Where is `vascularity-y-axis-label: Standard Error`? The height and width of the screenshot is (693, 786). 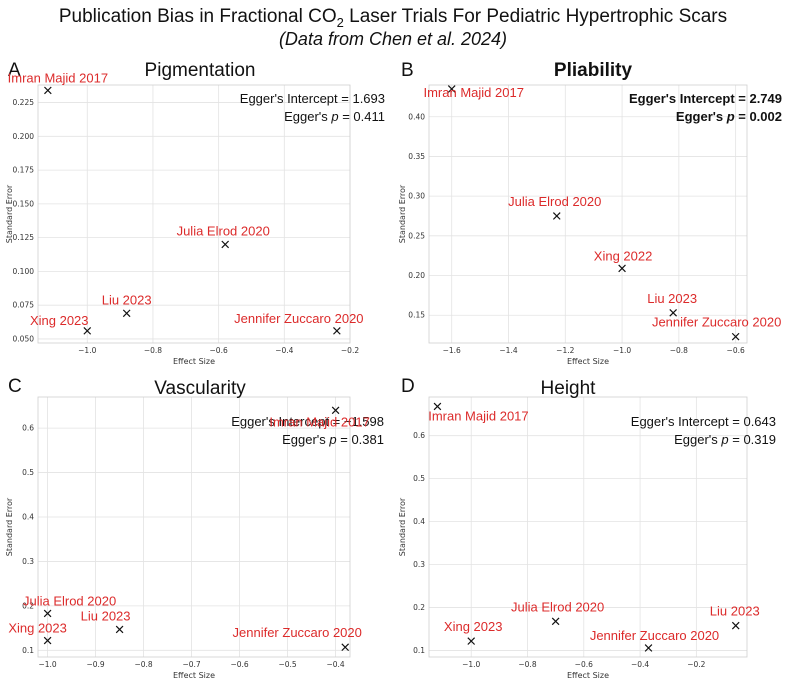 vascularity-y-axis-label: Standard Error is located at coordinates (9, 526).